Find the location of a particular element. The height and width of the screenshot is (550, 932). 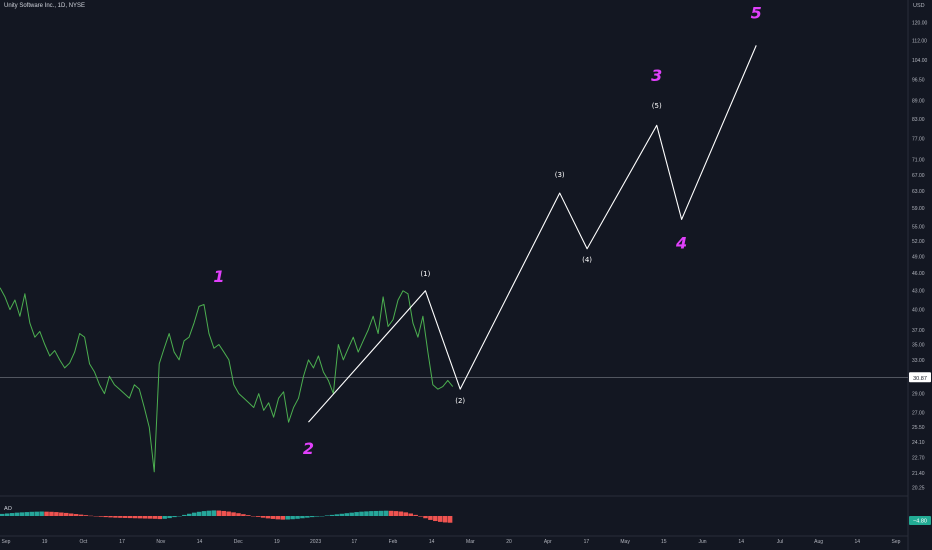

x-tick-label: Dec is located at coordinates (238, 542).